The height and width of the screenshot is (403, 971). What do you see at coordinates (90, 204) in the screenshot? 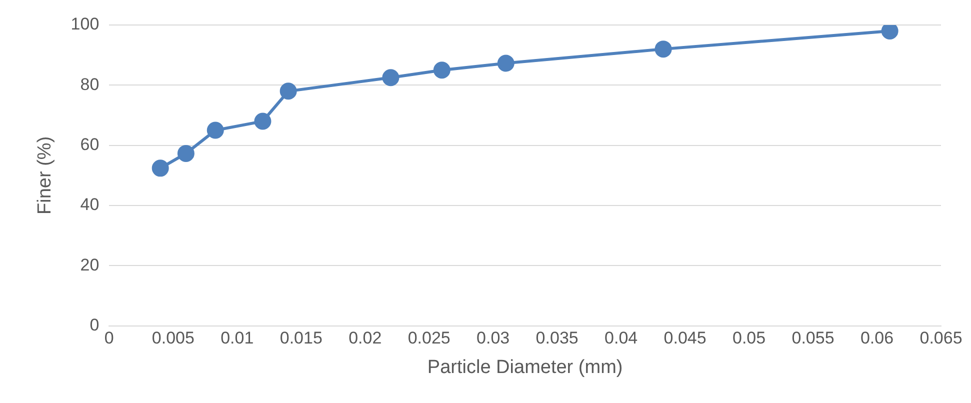
I see `y-tick-label: 40` at bounding box center [90, 204].